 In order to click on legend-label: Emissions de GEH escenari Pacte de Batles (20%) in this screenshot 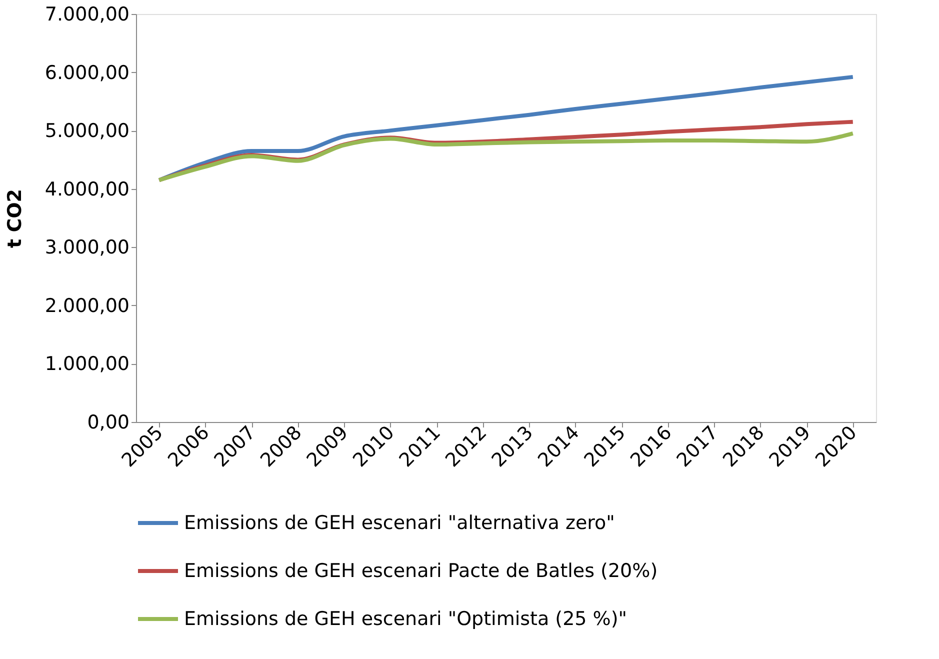, I will do `click(421, 571)`.